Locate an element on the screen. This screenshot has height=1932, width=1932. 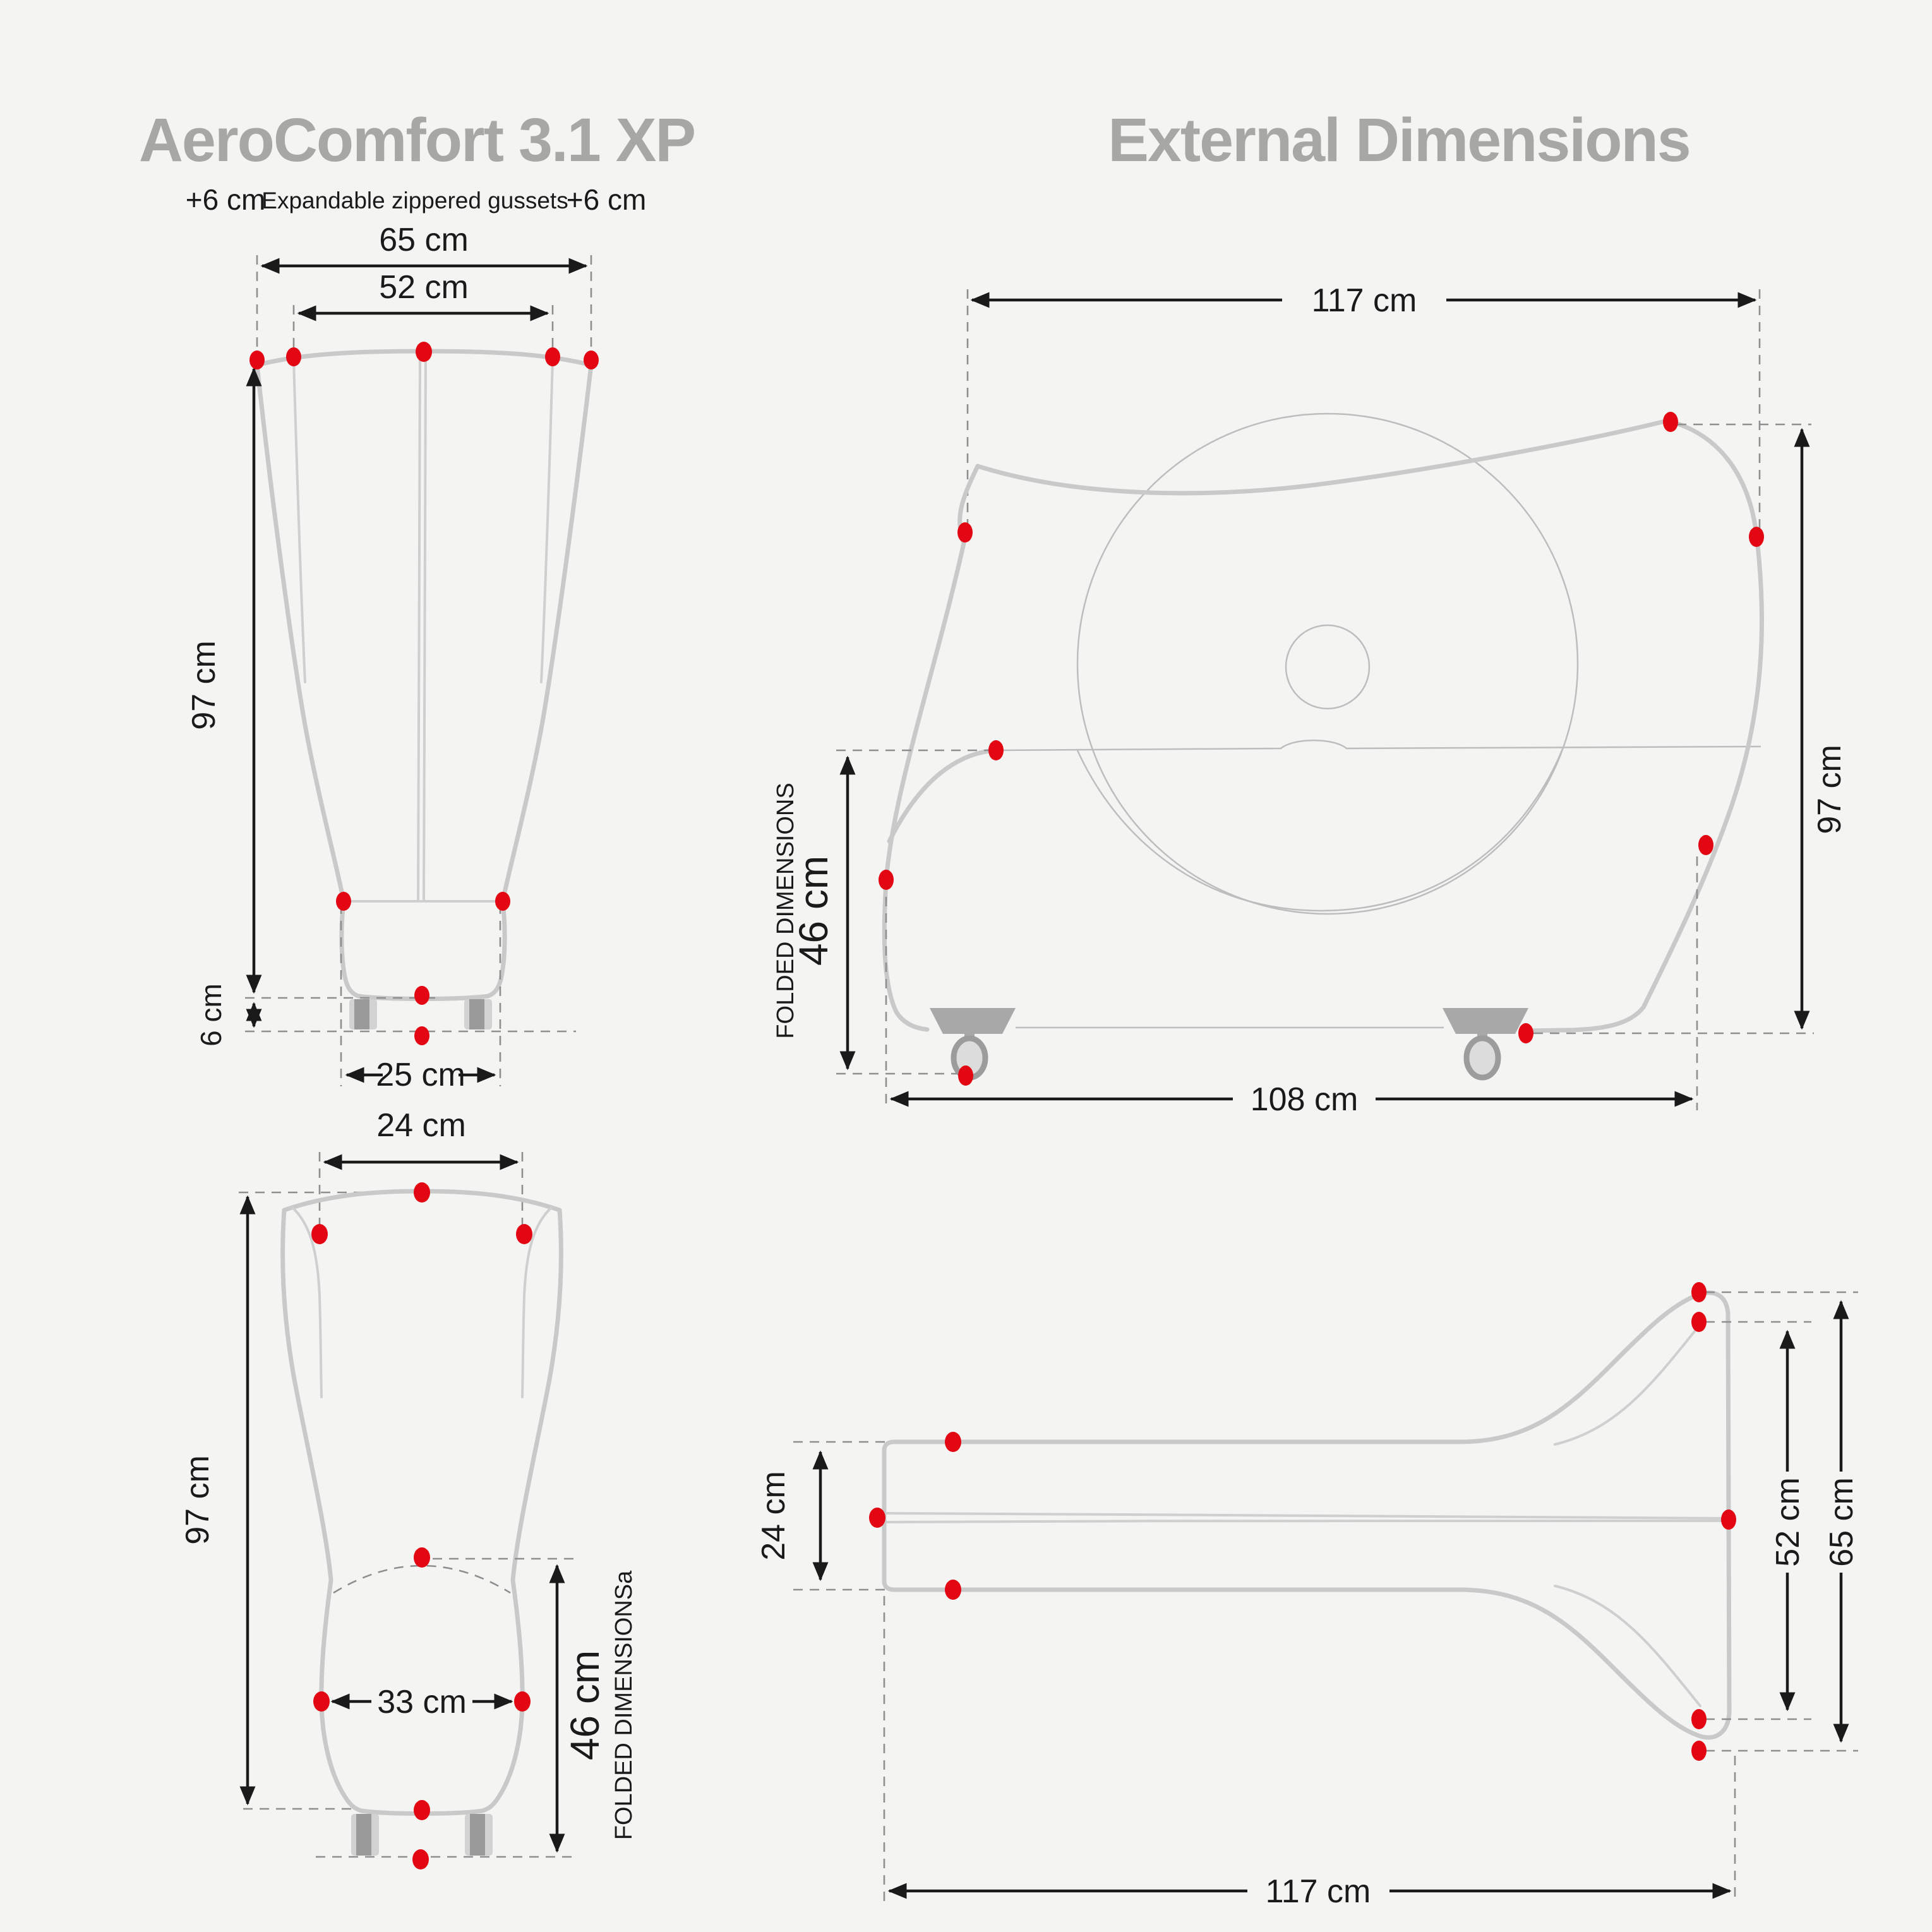
gusset-label: Expandable zippered gussets is located at coordinates (414, 200).